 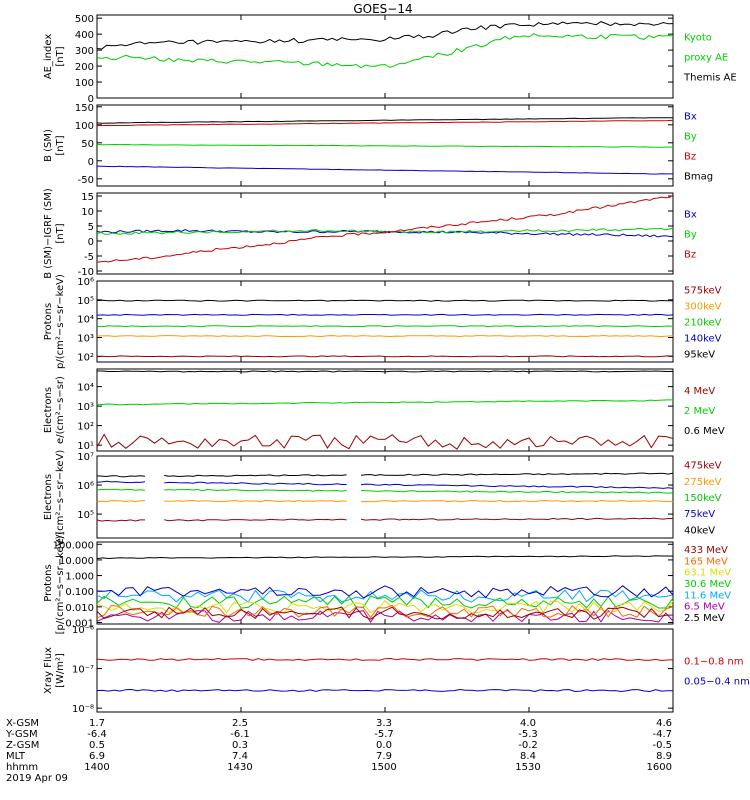 What do you see at coordinates (84, 51) in the screenshot?
I see `y-tick-label: 300` at bounding box center [84, 51].